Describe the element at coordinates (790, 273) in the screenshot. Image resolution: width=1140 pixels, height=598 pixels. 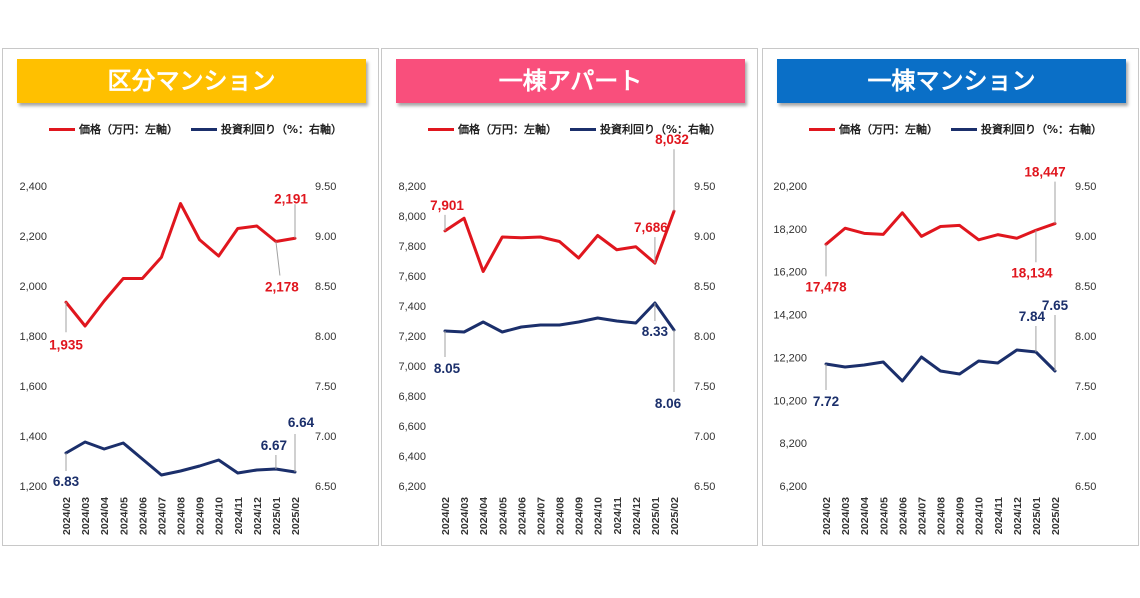
I see `left-axis-tick-label: 16,200` at that location.